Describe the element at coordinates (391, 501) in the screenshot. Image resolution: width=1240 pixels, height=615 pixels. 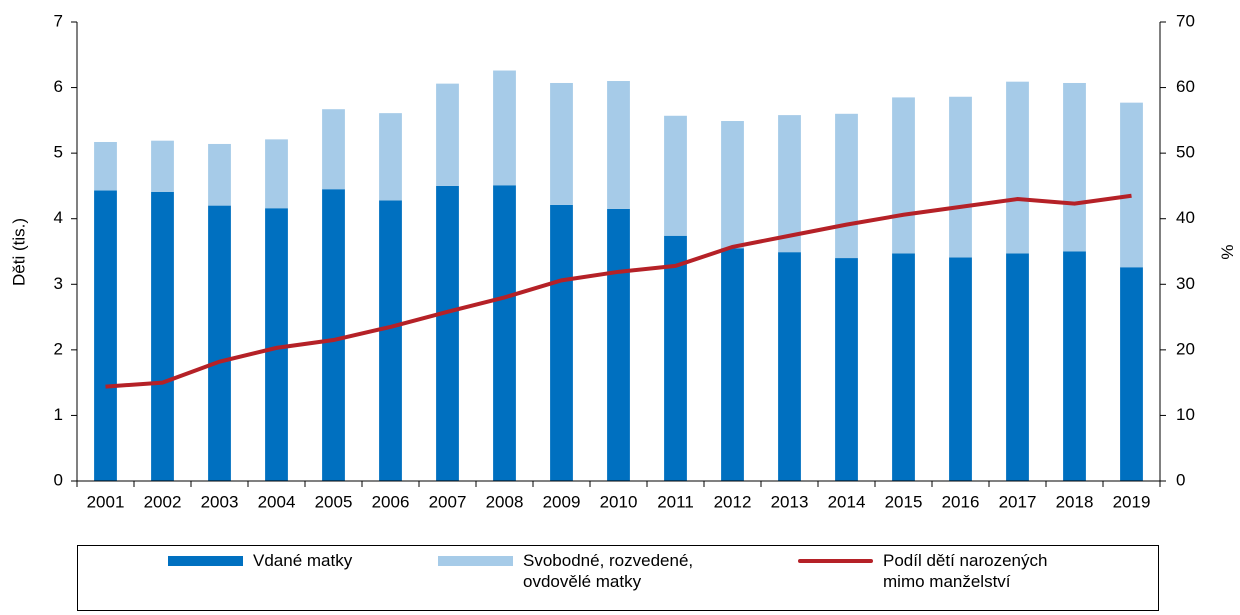
I see `x-tick-label: 2006` at that location.